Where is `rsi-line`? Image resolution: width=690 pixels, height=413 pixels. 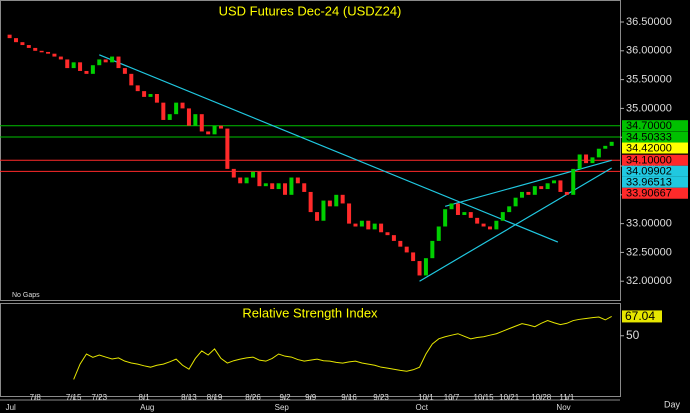 rsi-line is located at coordinates (342, 347).